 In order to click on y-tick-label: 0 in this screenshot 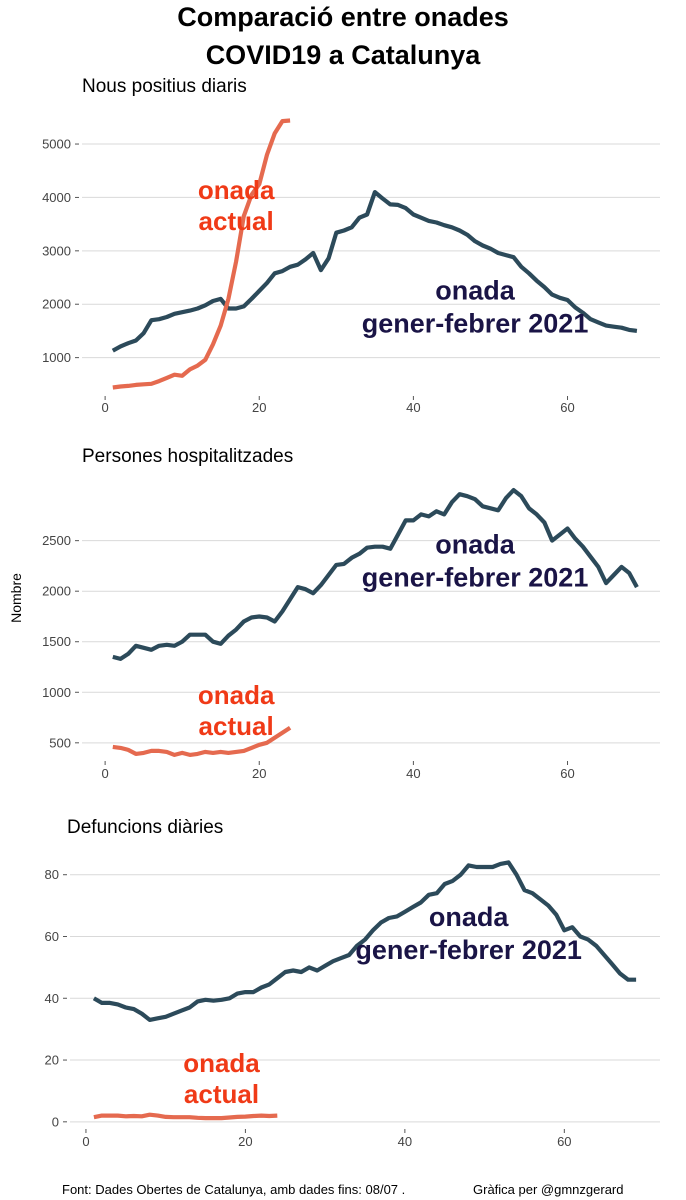, I will do `click(55, 1121)`.